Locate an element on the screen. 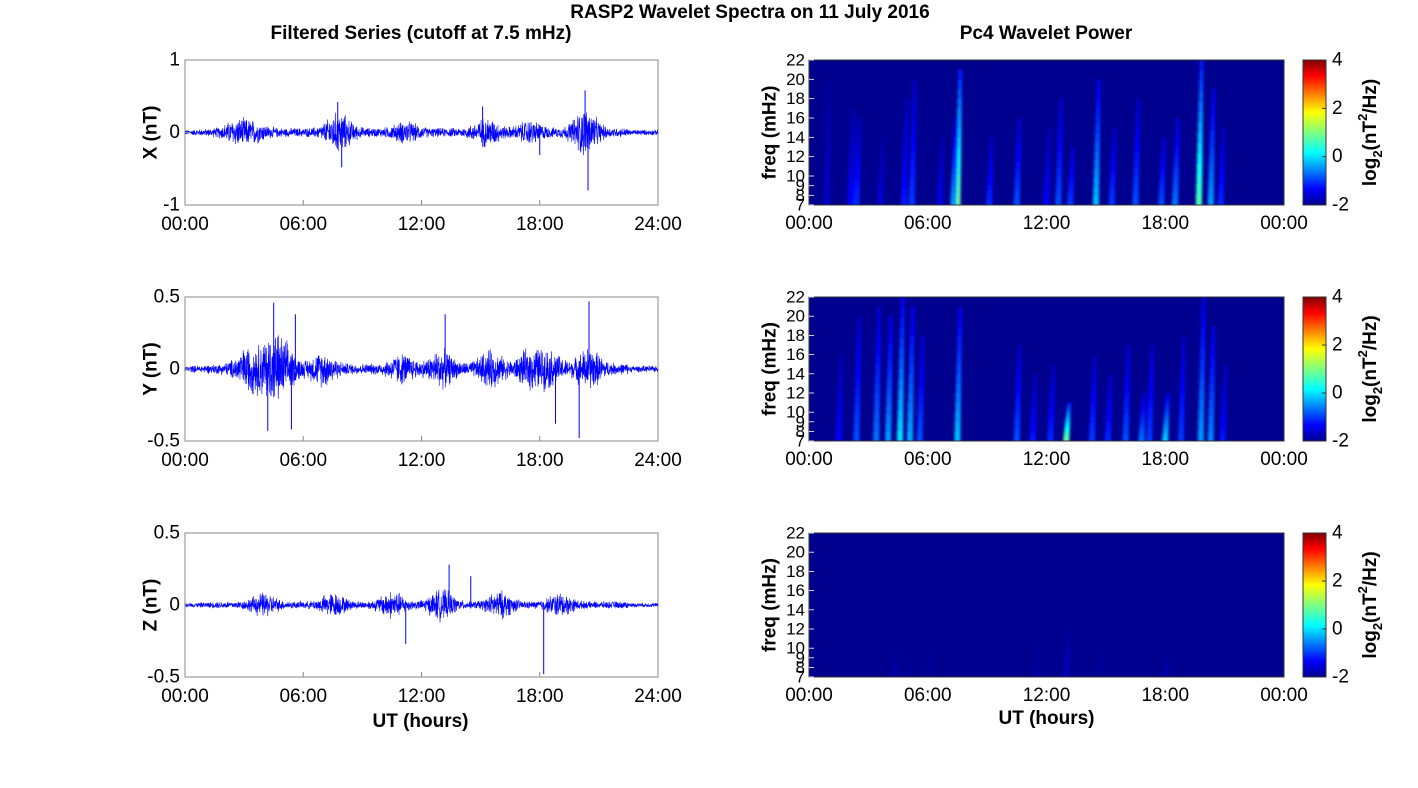  y-tick-label: 14 is located at coordinates (795, 609).